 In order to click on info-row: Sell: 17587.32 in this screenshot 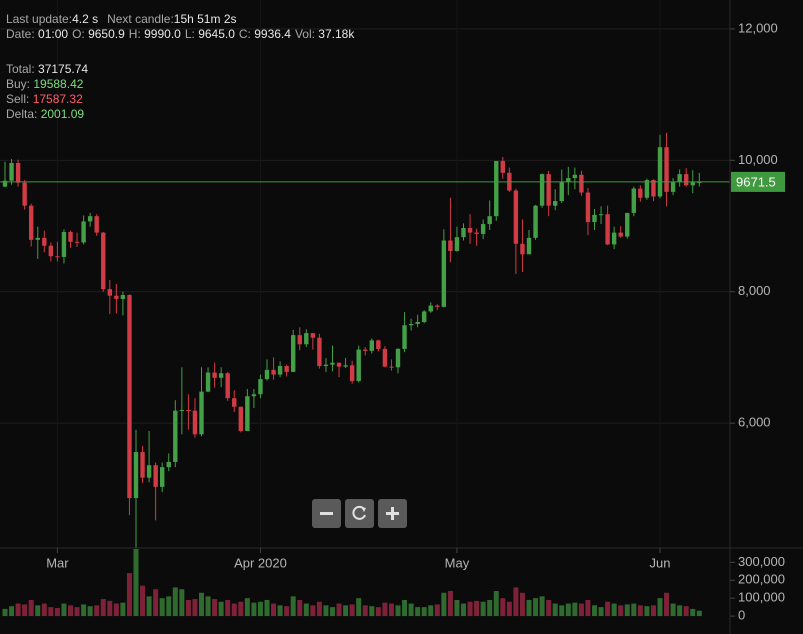, I will do `click(182, 99)`.